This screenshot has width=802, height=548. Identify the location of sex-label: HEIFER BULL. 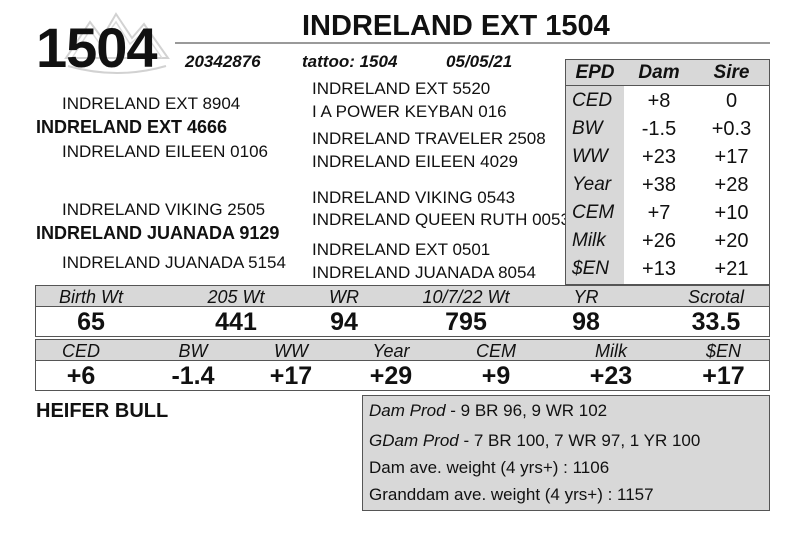
(102, 411).